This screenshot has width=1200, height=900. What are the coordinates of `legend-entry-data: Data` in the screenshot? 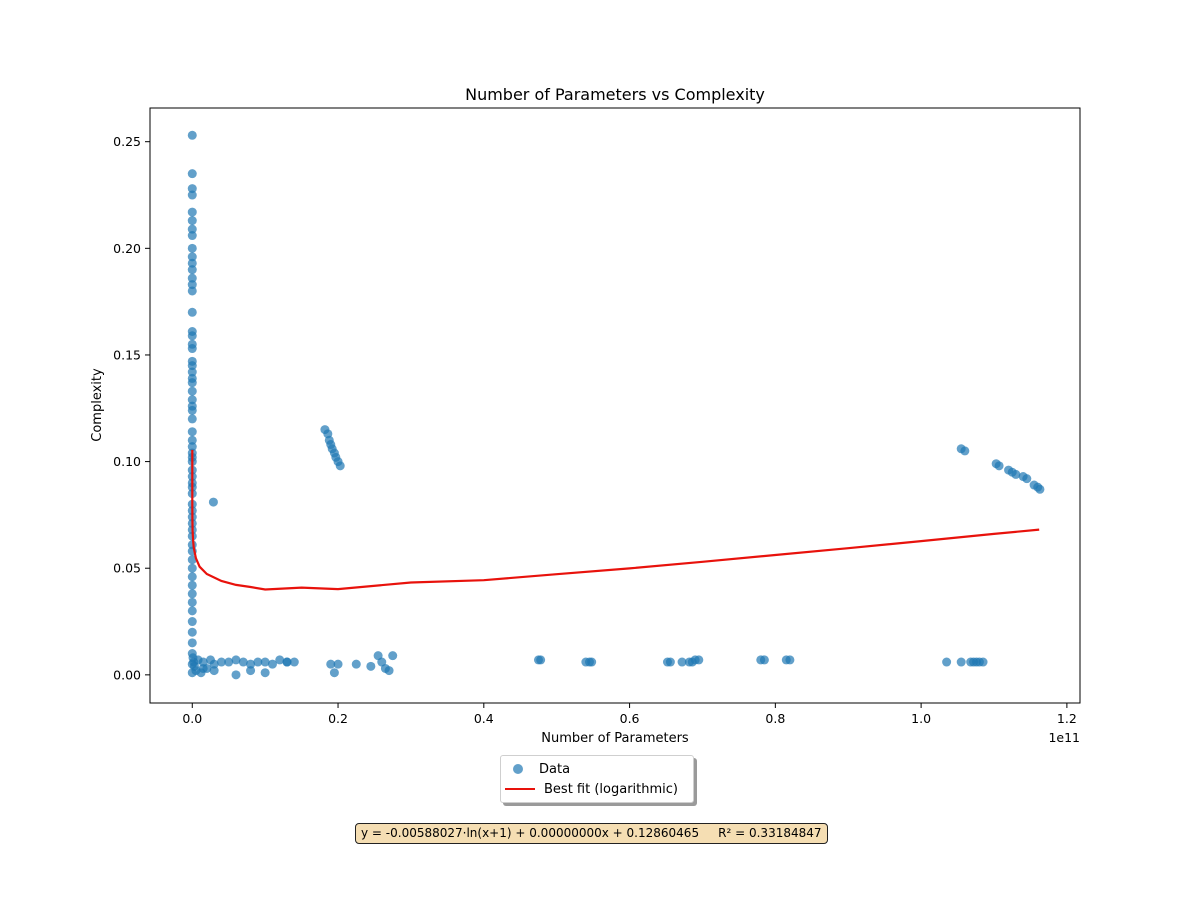 It's located at (535, 769).